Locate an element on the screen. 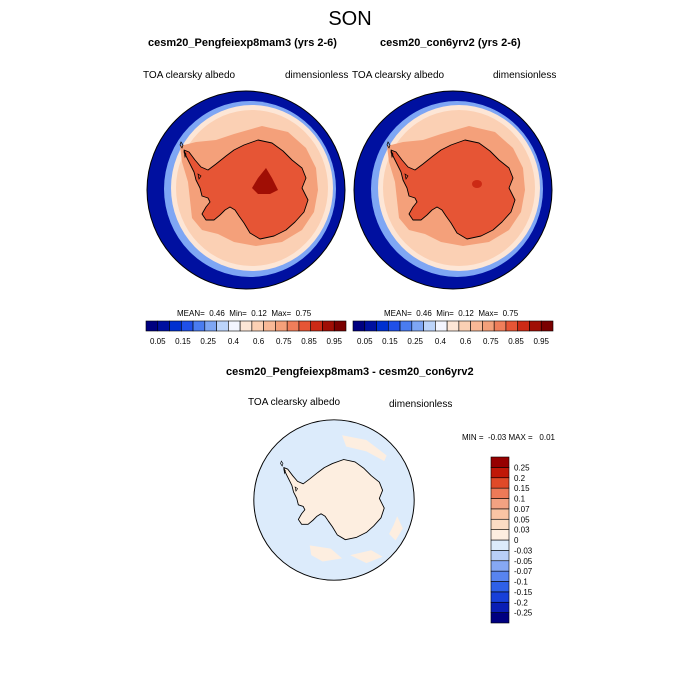  panel3-max-value: 0.01 is located at coordinates (547, 437).